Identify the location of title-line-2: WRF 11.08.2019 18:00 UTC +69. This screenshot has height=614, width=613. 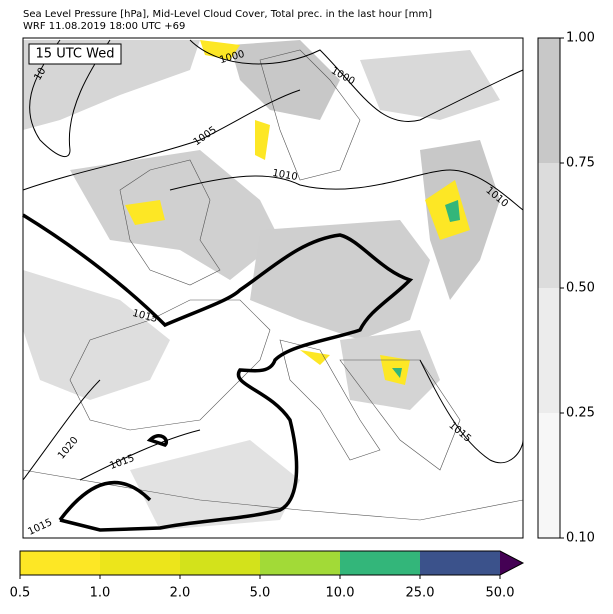
(104, 26).